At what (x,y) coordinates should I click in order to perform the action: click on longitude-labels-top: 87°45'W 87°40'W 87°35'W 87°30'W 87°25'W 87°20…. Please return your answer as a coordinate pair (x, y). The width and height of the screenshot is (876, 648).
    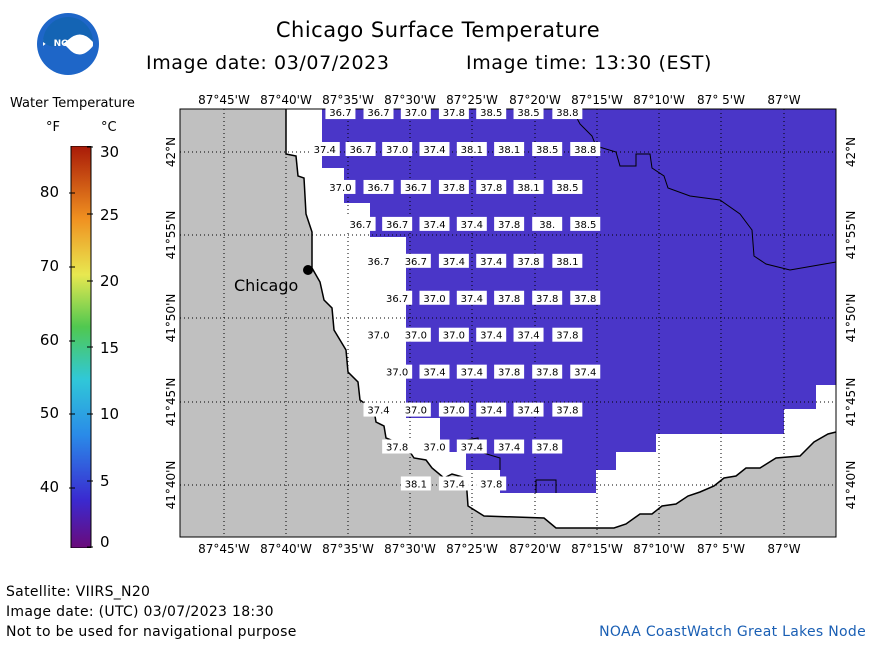
    Looking at the image, I should click on (499, 100).